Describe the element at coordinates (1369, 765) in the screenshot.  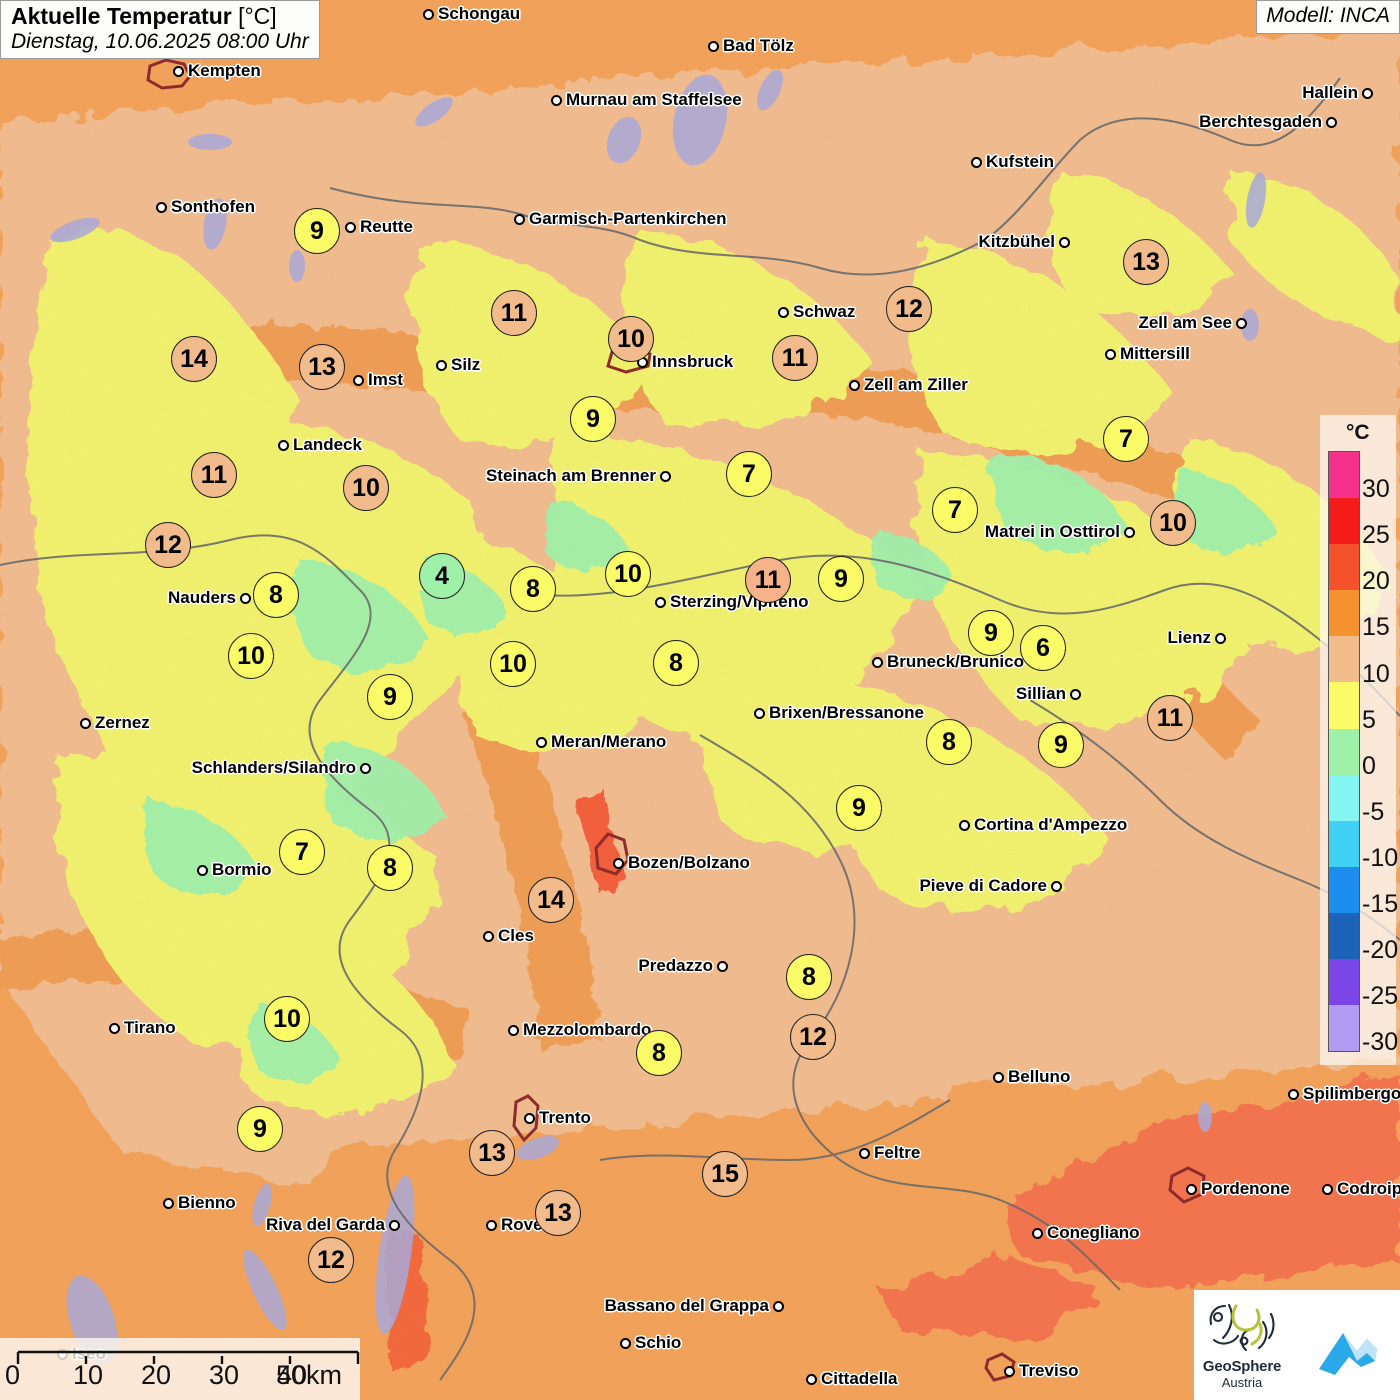
I see `legend-tick-label: 0` at that location.